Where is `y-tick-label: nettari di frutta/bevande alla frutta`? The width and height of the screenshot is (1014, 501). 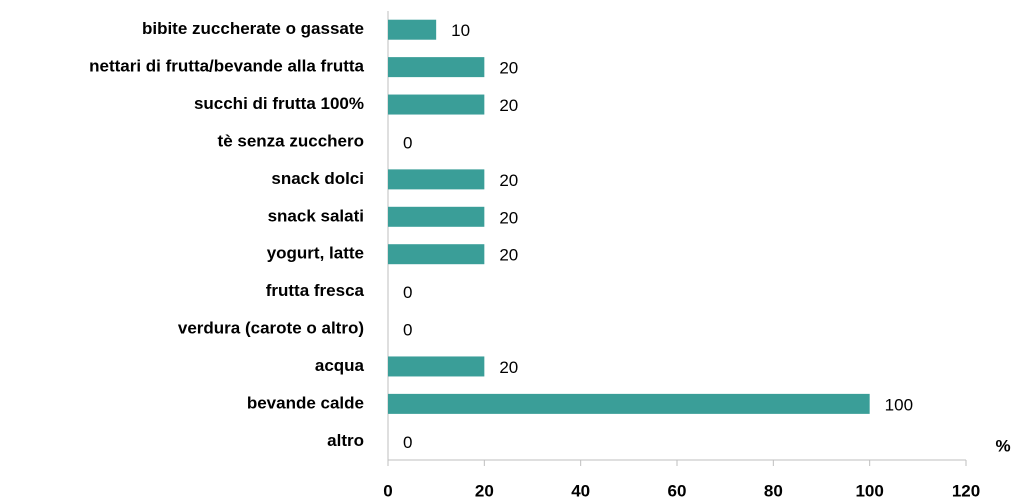 y-tick-label: nettari di frutta/bevande alla frutta is located at coordinates (226, 66).